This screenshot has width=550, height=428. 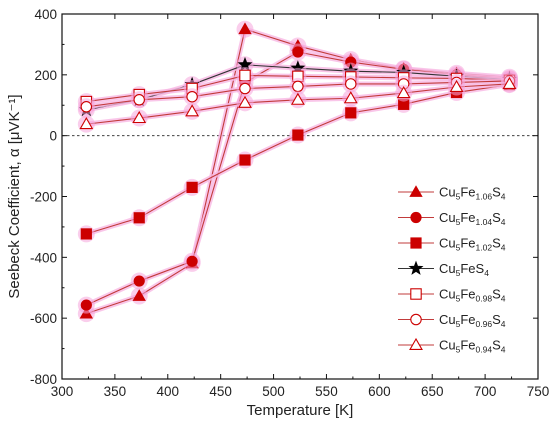 I want to click on x-tick-label: 700, so click(x=485, y=391).